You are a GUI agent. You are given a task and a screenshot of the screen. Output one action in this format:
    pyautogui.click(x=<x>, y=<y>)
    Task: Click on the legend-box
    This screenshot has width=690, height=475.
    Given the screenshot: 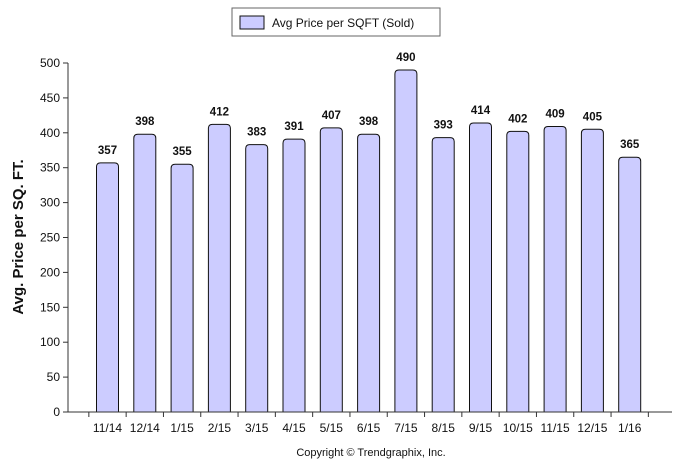 What is the action you would take?
    pyautogui.click(x=336, y=22)
    